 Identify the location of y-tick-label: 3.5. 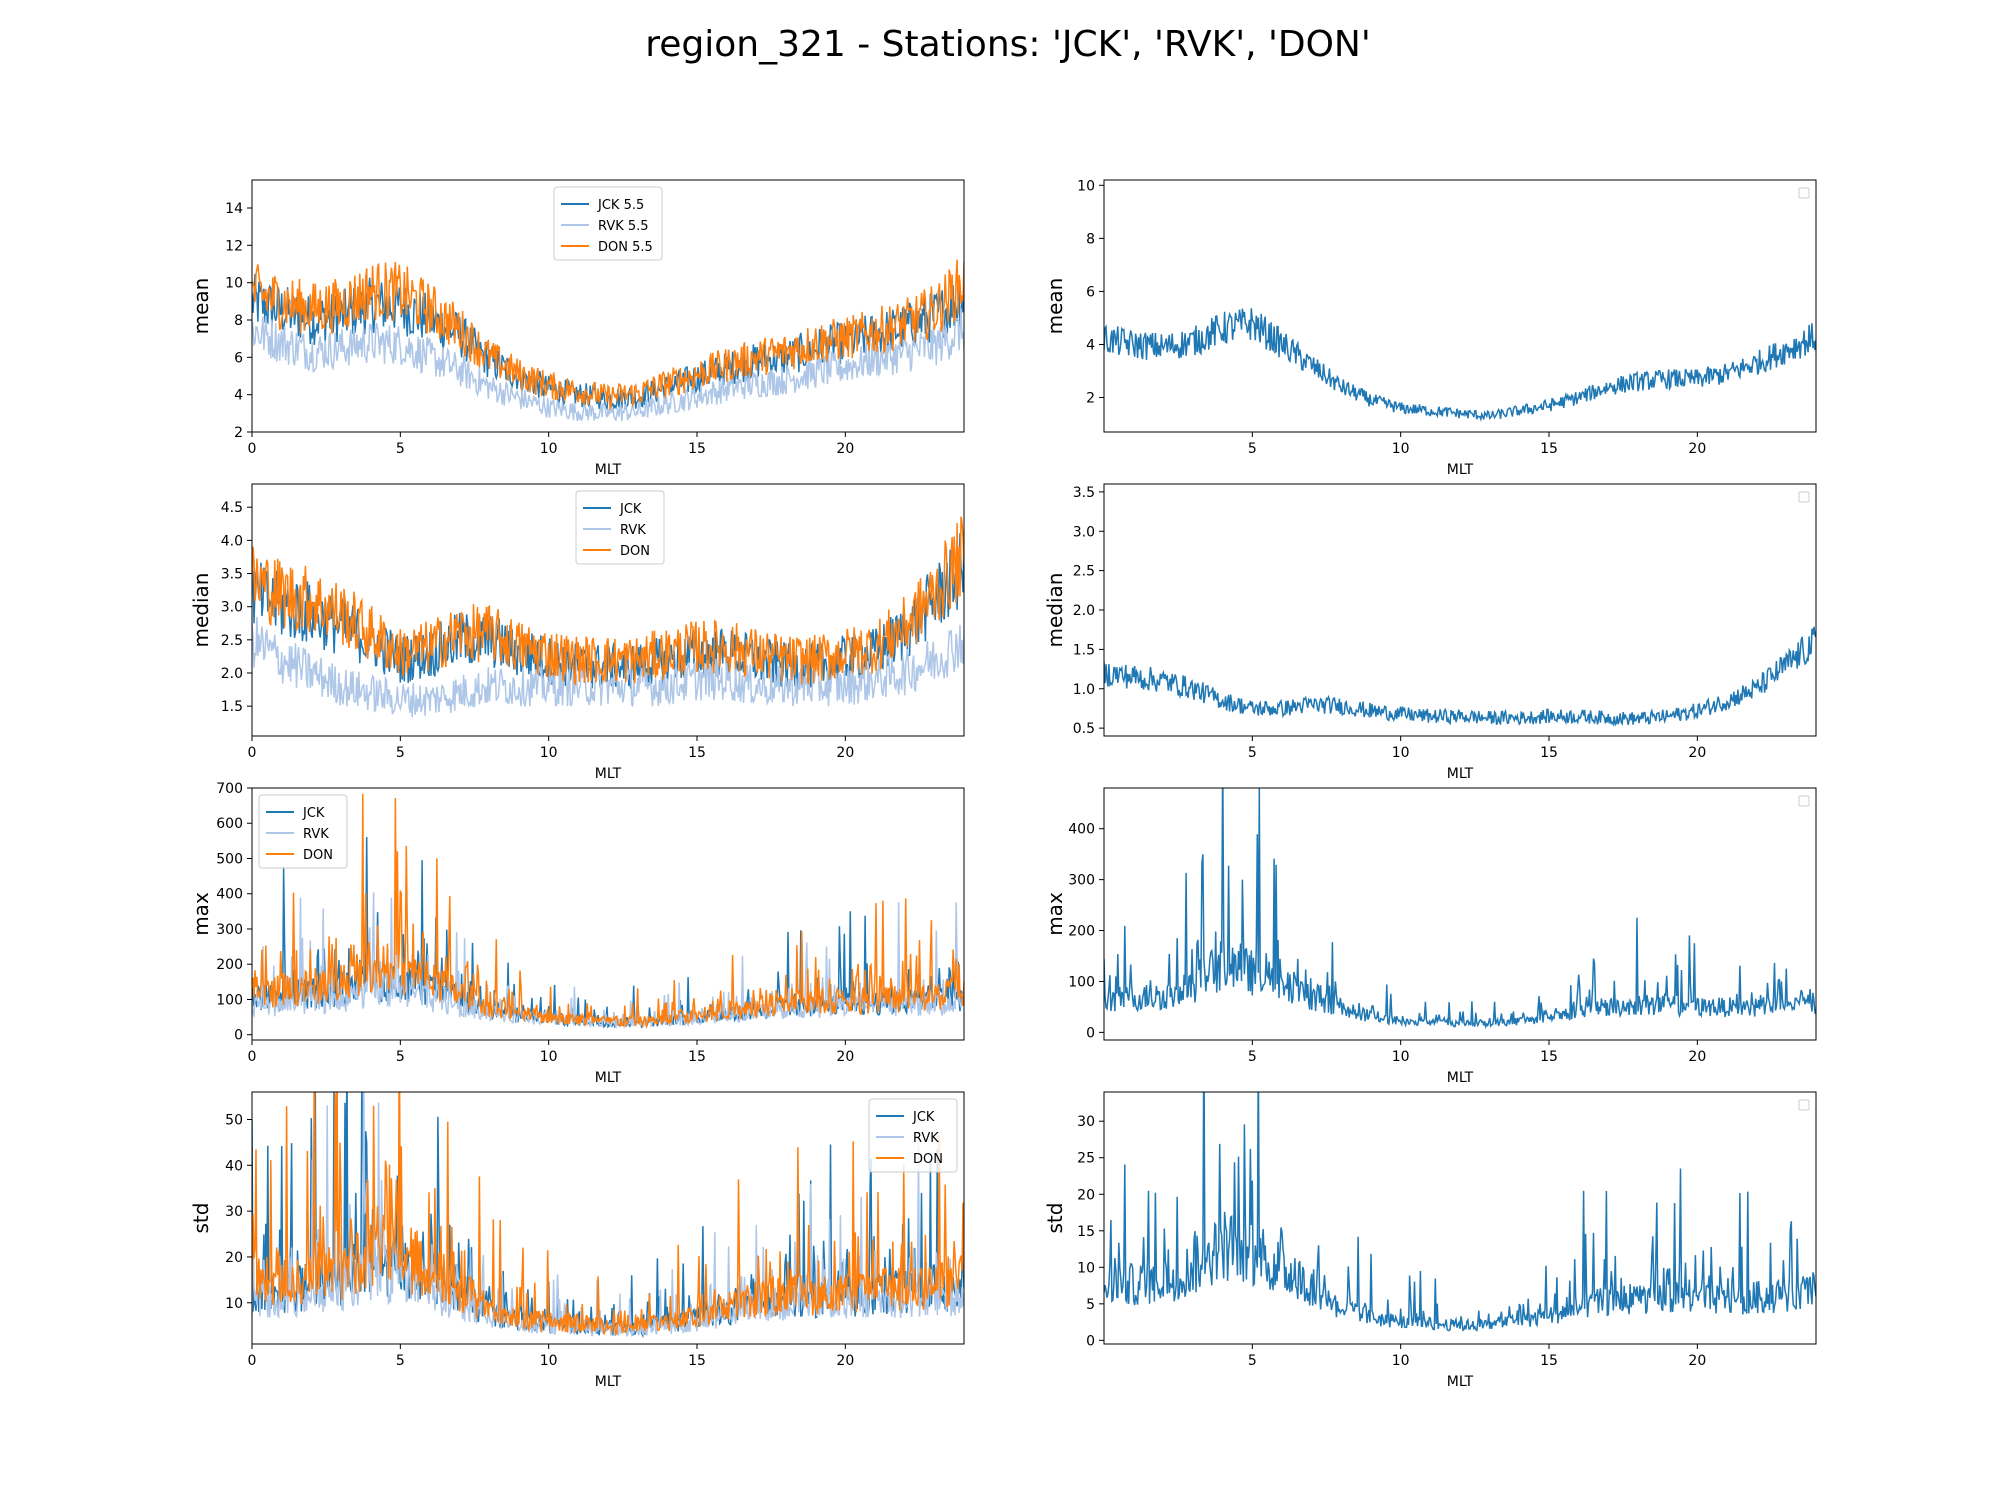
(232, 575).